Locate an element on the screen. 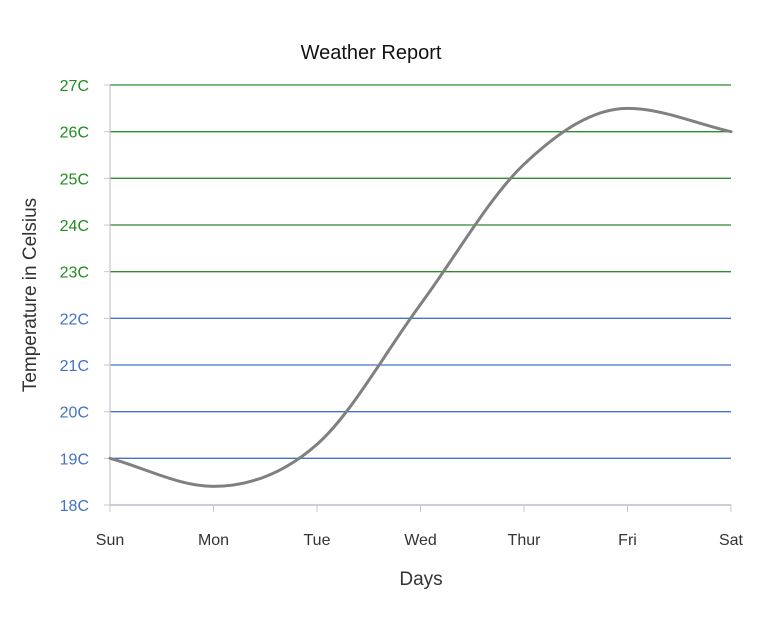 The height and width of the screenshot is (624, 781). x-tick-label: Tue is located at coordinates (317, 540).